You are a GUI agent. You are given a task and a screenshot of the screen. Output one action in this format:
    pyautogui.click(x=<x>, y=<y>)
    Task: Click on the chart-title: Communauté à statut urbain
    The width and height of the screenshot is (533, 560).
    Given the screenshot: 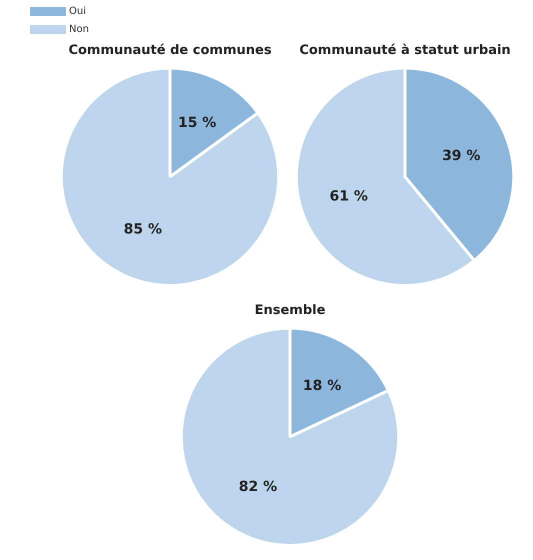 What is the action you would take?
    pyautogui.click(x=405, y=50)
    